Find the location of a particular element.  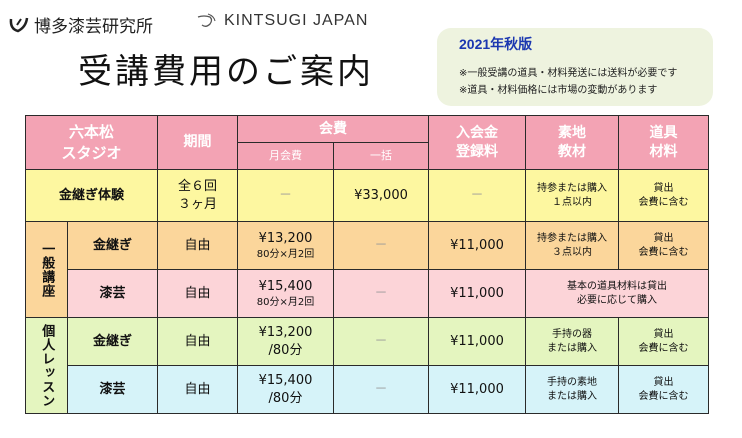

material-cell: 持参または購入 ３点以内 is located at coordinates (572, 245).